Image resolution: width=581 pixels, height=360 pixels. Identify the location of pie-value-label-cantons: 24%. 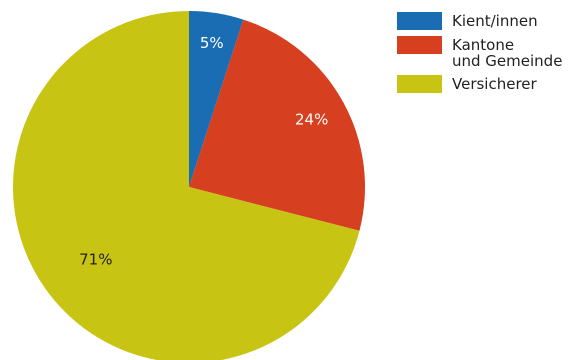
(311, 120).